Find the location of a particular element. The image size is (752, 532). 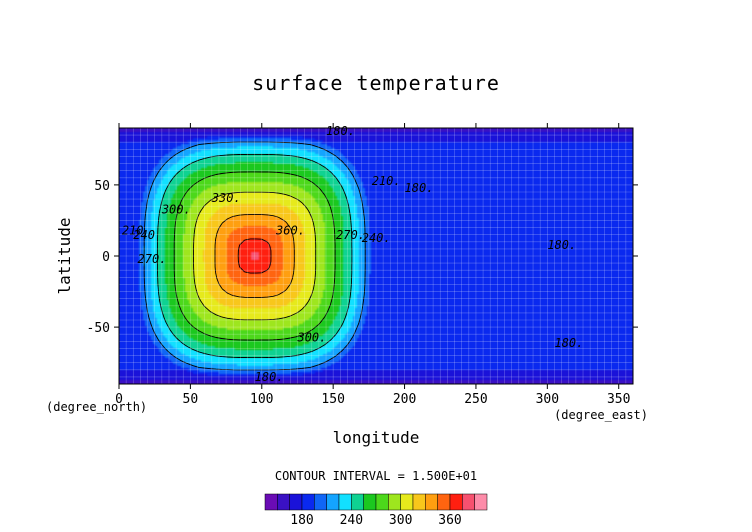

x-axis-unit: (degree_east) is located at coordinates (601, 415).